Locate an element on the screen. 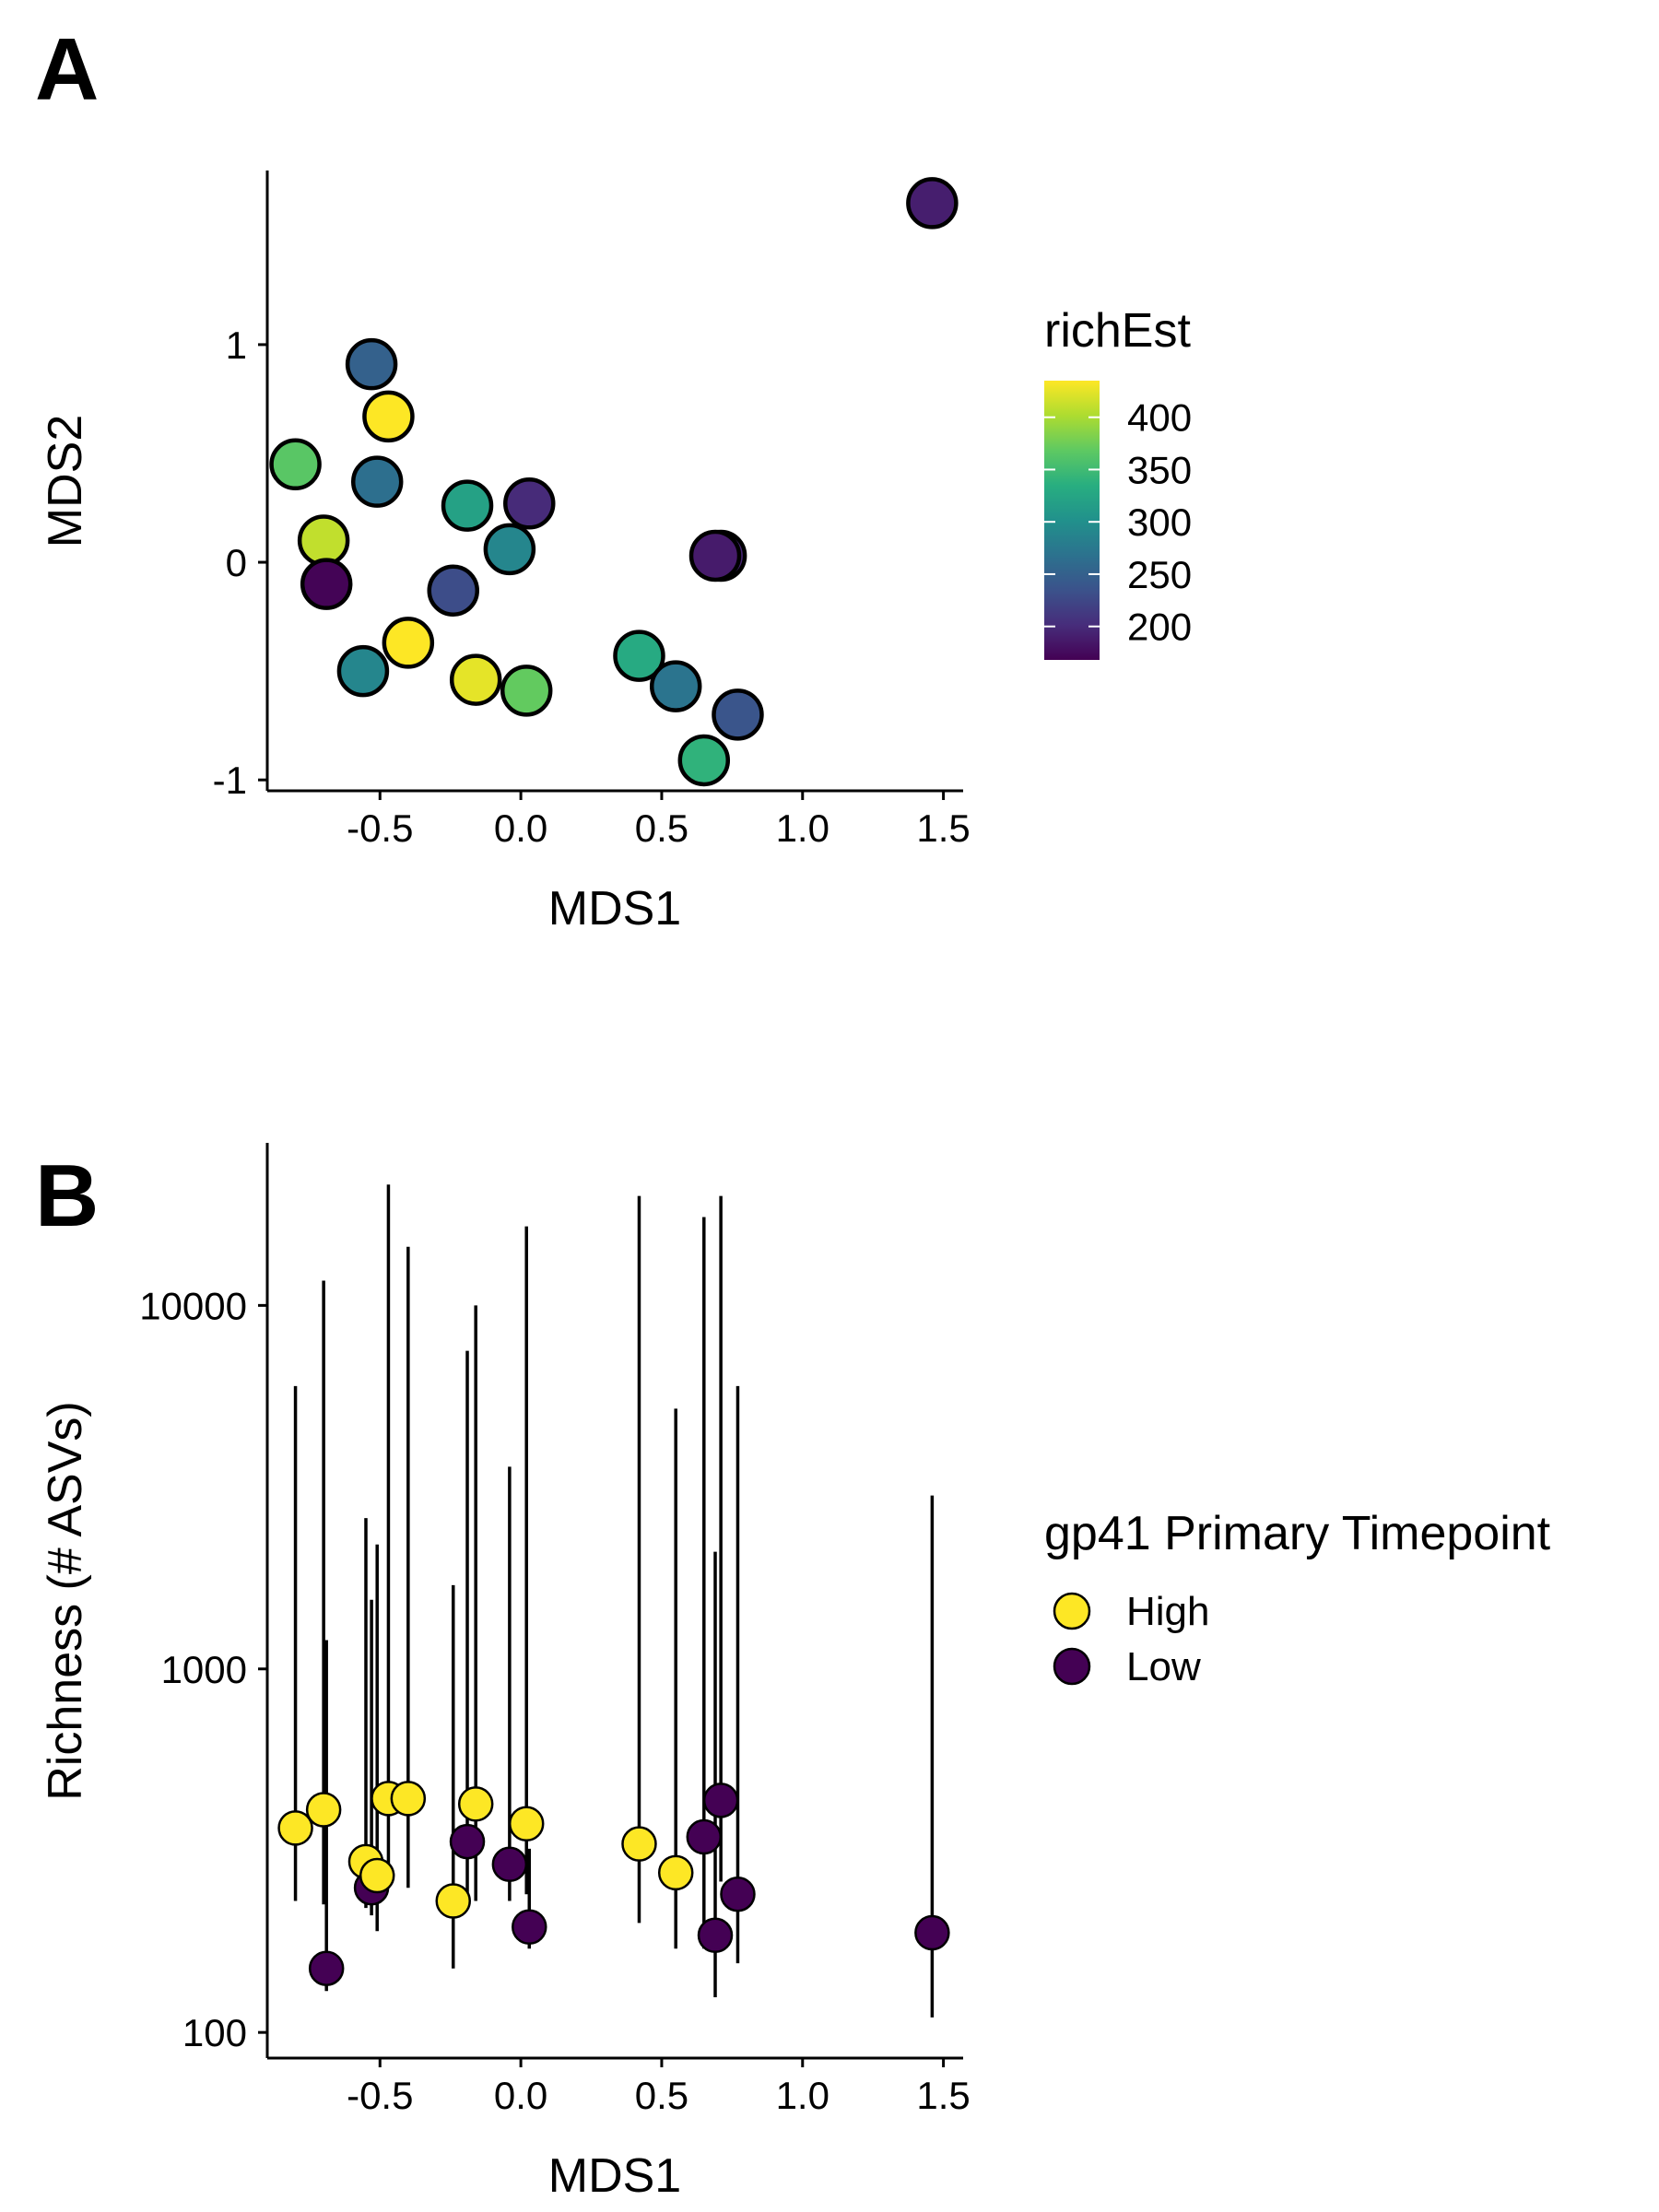 The height and width of the screenshot is (2212, 1659). panel-a-points is located at coordinates (614, 482).